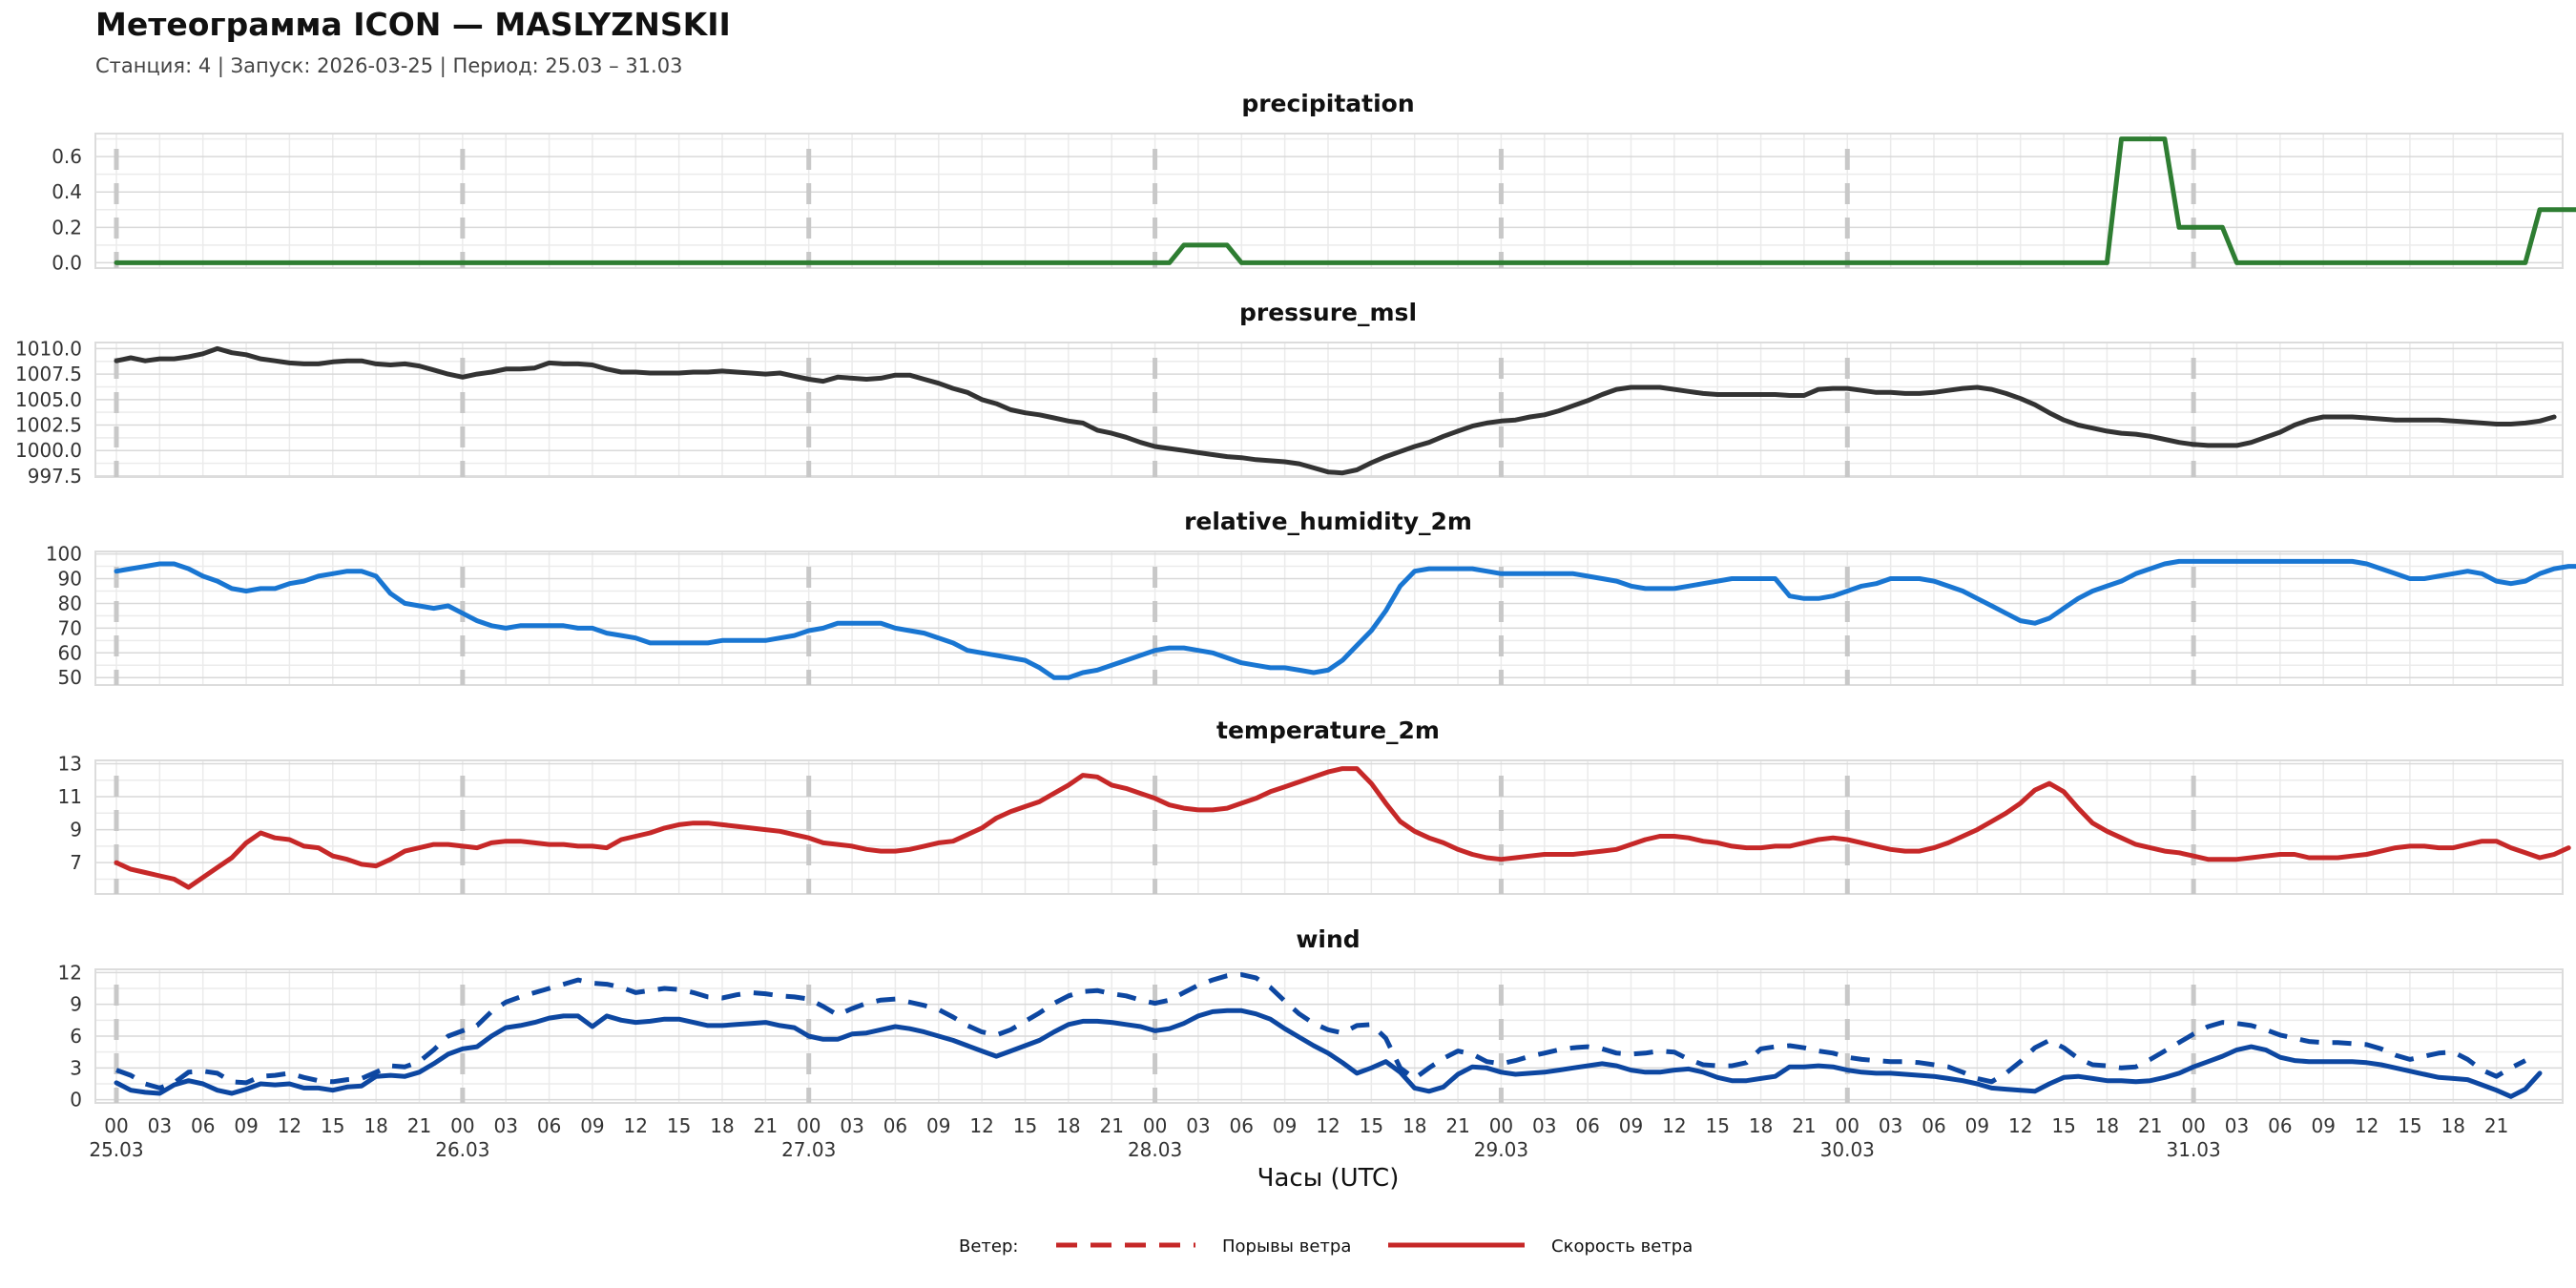 The width and height of the screenshot is (2576, 1288). What do you see at coordinates (48, 399) in the screenshot?
I see `y-tick-label: 1005.0` at bounding box center [48, 399].